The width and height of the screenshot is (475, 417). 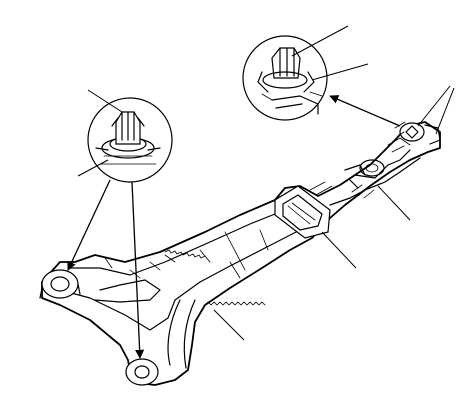 What do you see at coordinates (130, 140) in the screenshot?
I see `left-clip-detail-circle` at bounding box center [130, 140].